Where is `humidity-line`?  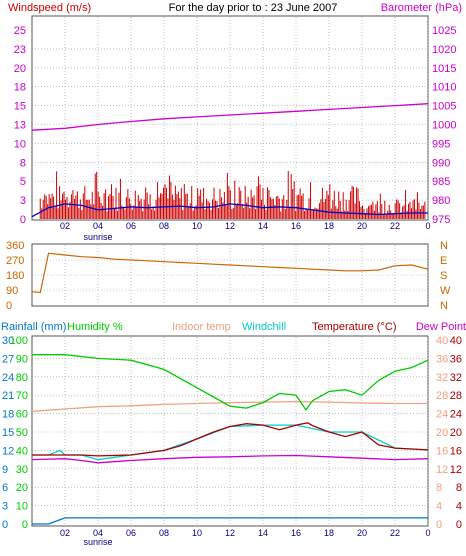
humidity-line is located at coordinates (230, 383).